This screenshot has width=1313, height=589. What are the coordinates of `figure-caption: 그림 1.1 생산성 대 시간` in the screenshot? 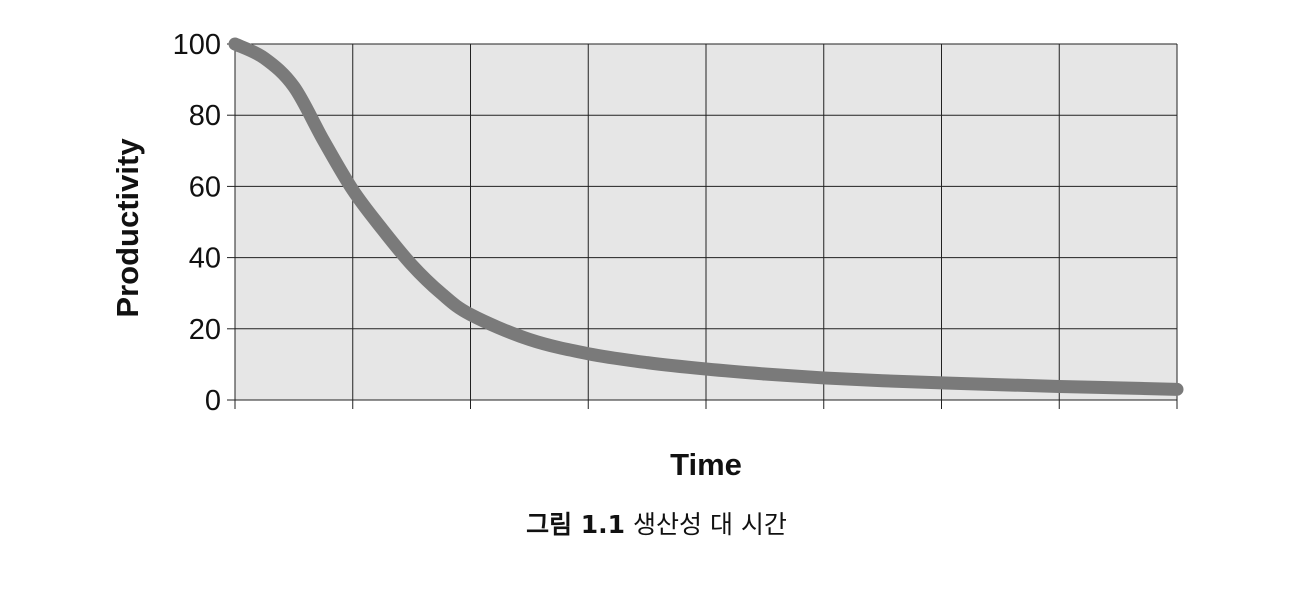 It's located at (656, 523).